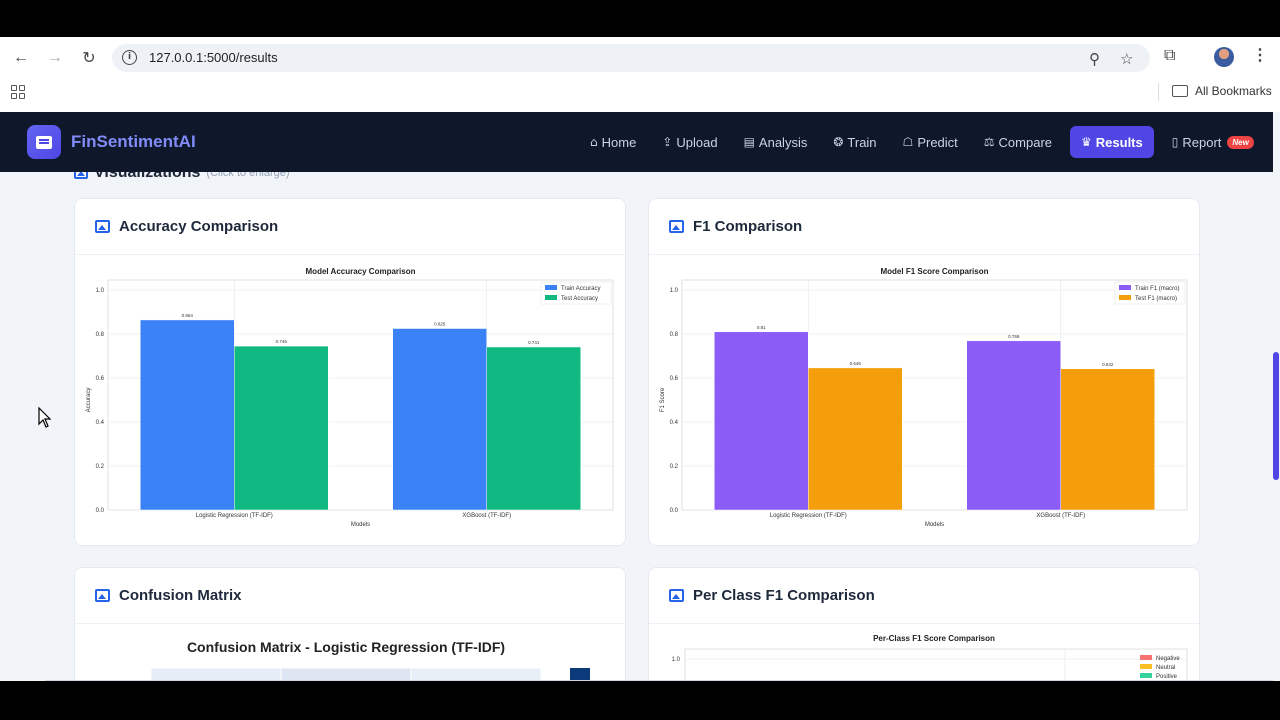 This screenshot has width=1280, height=720. Describe the element at coordinates (856, 363) in the screenshot. I see `data-label: 0.646` at that location.